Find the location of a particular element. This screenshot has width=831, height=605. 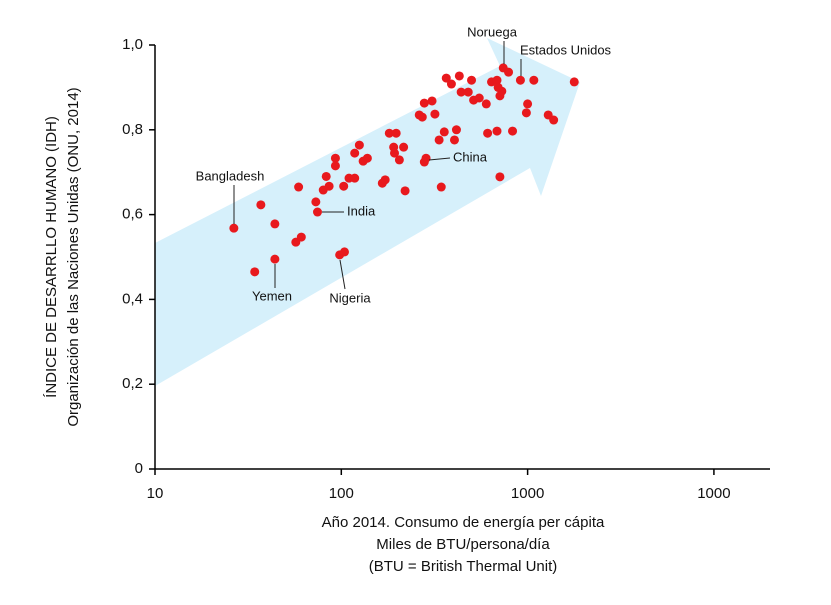

y-tick-label: 0,8 is located at coordinates (132, 129).